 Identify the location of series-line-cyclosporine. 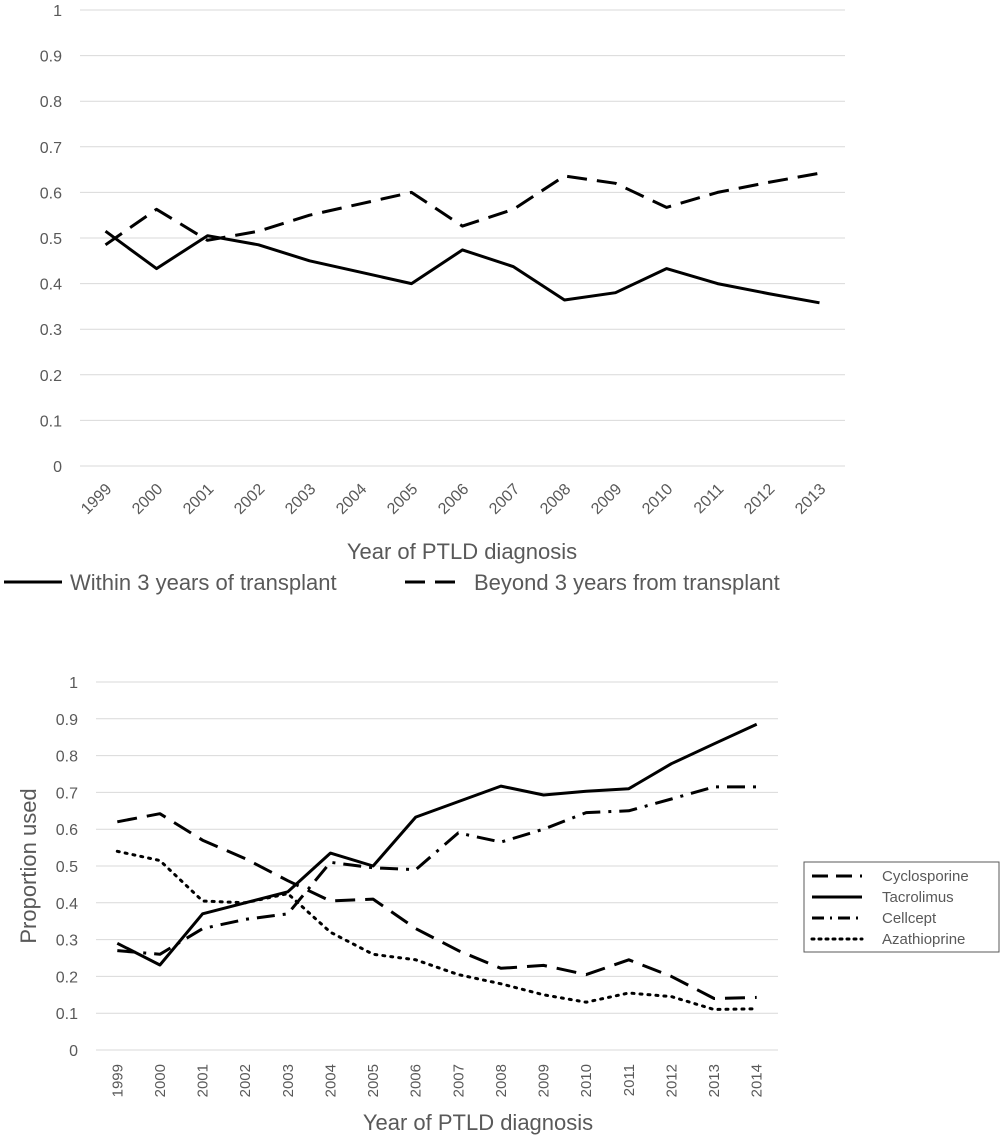
(437, 906).